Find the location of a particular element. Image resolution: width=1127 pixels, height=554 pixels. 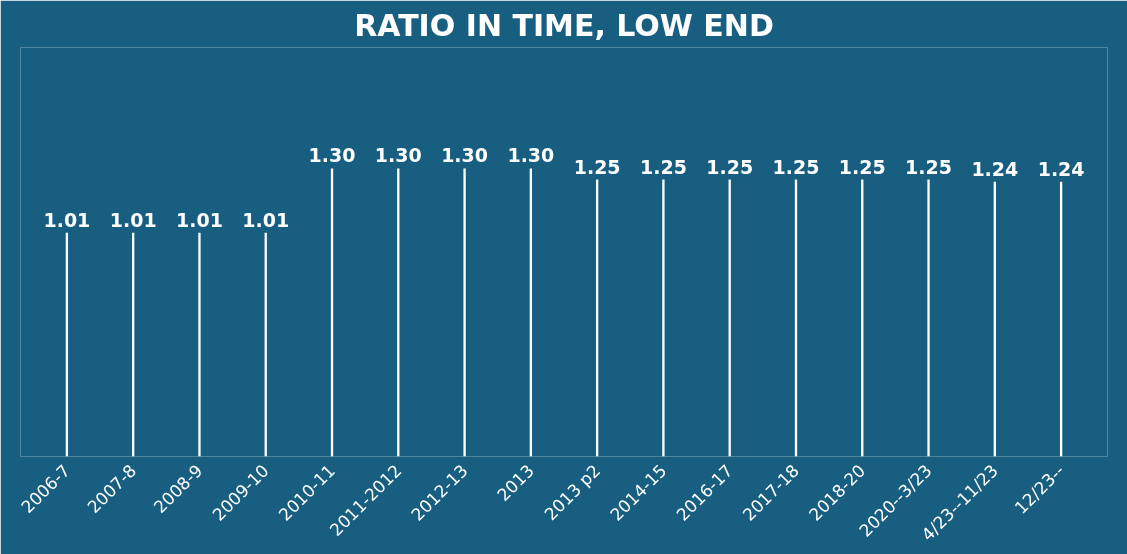

chart-title: RATIO IN TIME, LOW END is located at coordinates (564, 25).